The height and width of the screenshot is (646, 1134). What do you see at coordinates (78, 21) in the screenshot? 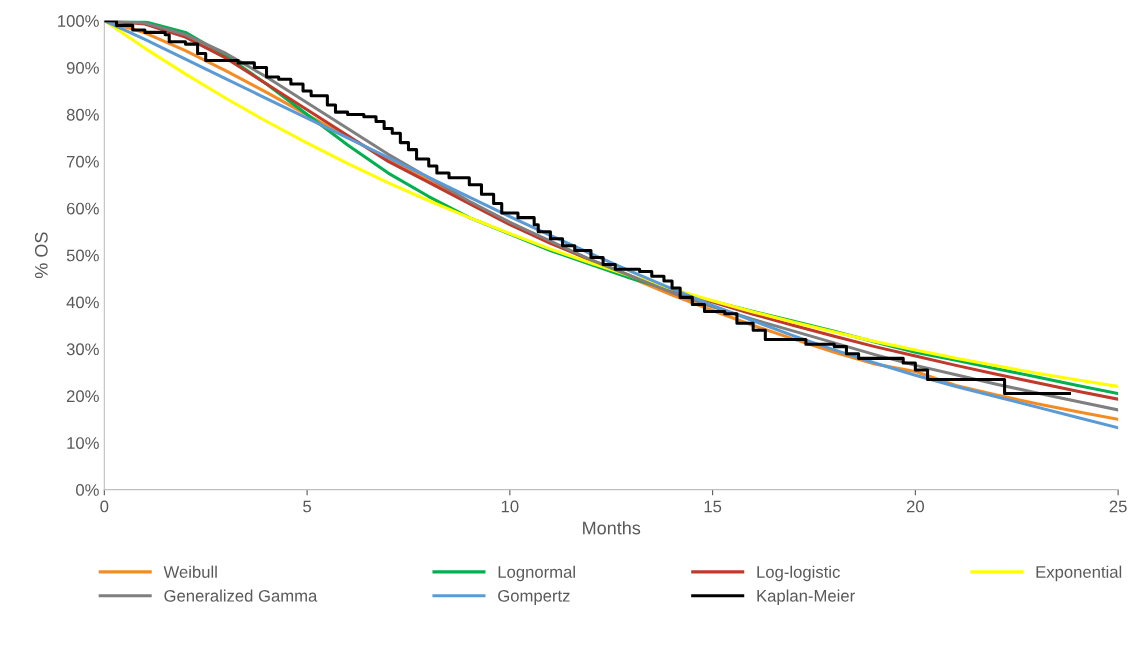
I see `y-tick-label: 100%` at bounding box center [78, 21].